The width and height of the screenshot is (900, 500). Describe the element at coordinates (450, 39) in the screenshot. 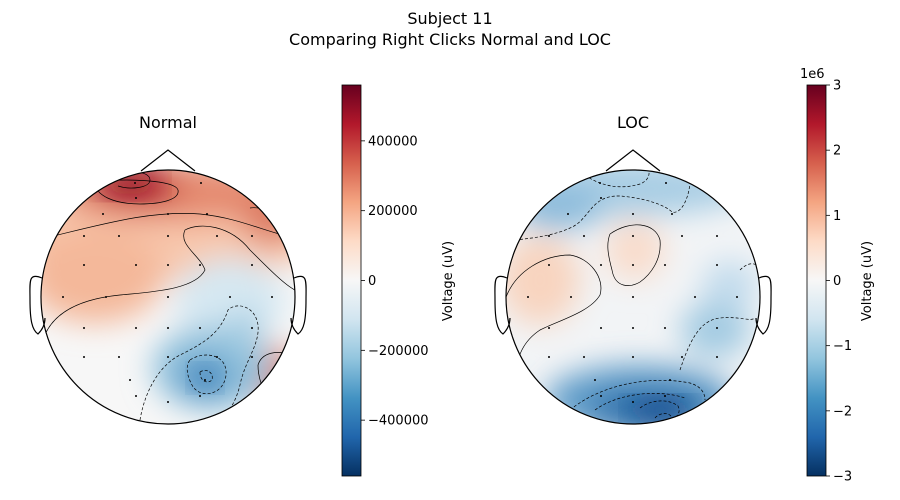

I see `figure-subtitle: Comparing Right Clicks Normal and LOC` at that location.